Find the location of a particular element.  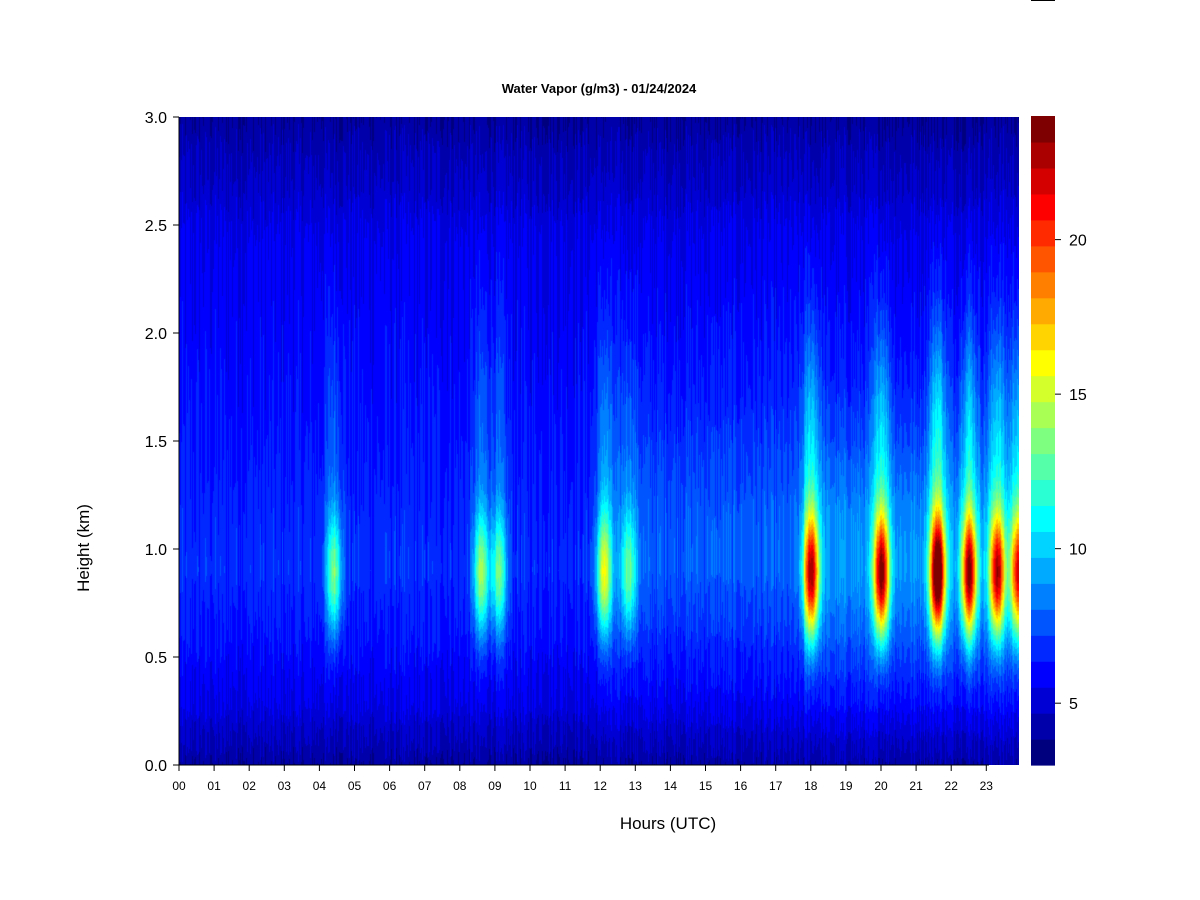

y-tick-label: 3.0 is located at coordinates (156, 118).